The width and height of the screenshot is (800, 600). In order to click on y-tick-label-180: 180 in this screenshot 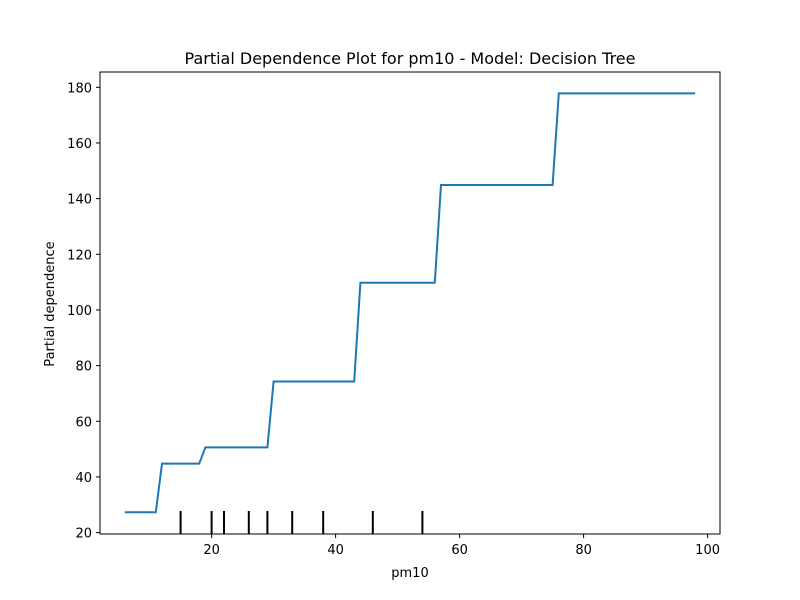, I will do `click(79, 88)`.